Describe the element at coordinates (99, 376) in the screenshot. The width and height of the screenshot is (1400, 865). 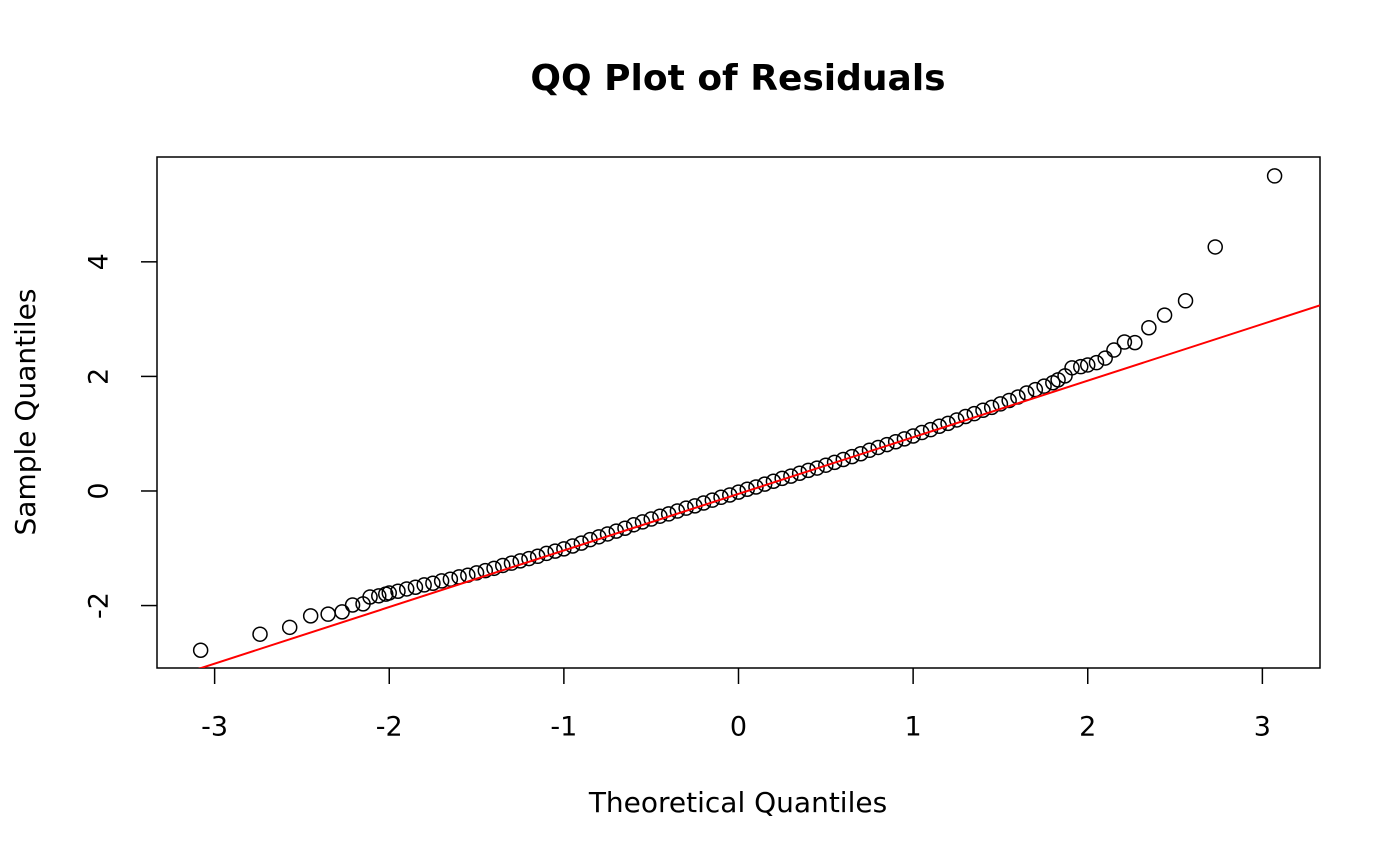
I see `y-tick-label: 2` at that location.